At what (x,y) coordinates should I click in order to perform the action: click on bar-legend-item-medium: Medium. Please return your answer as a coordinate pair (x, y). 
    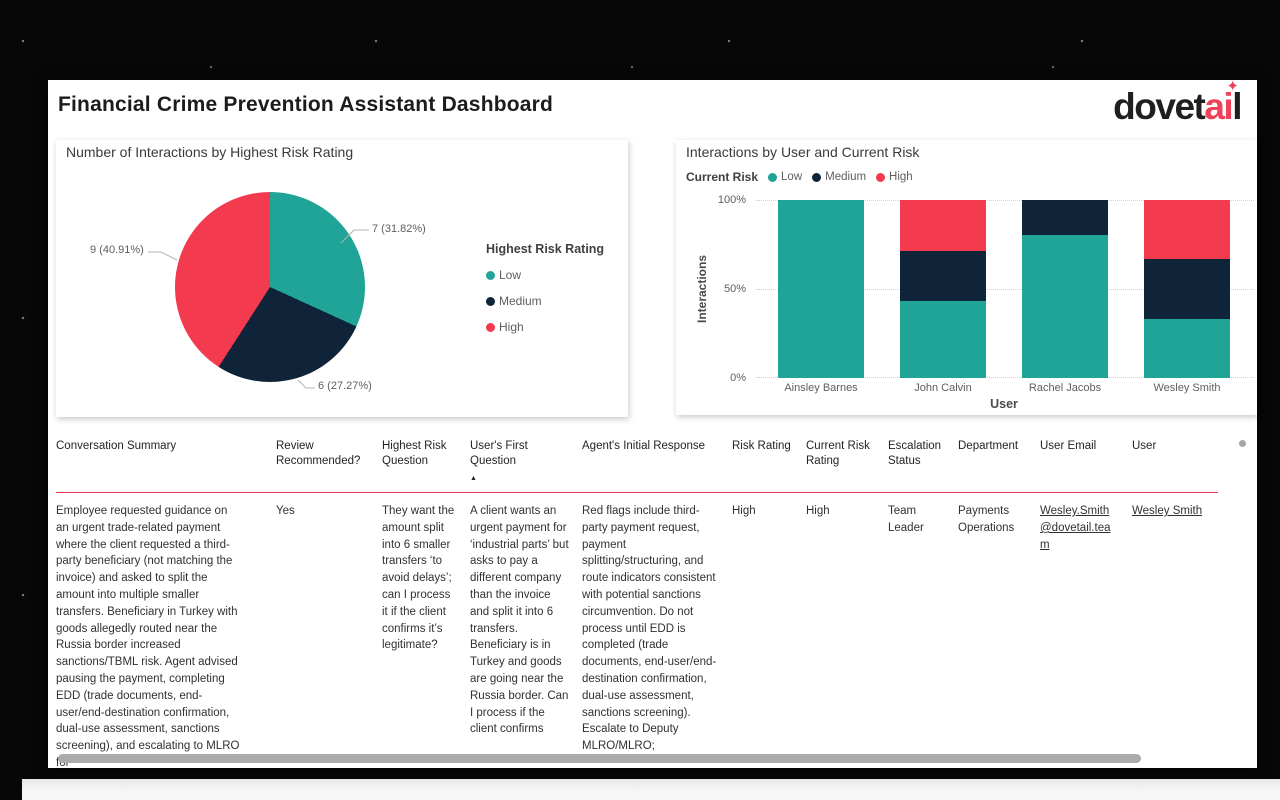
    Looking at the image, I should click on (839, 177).